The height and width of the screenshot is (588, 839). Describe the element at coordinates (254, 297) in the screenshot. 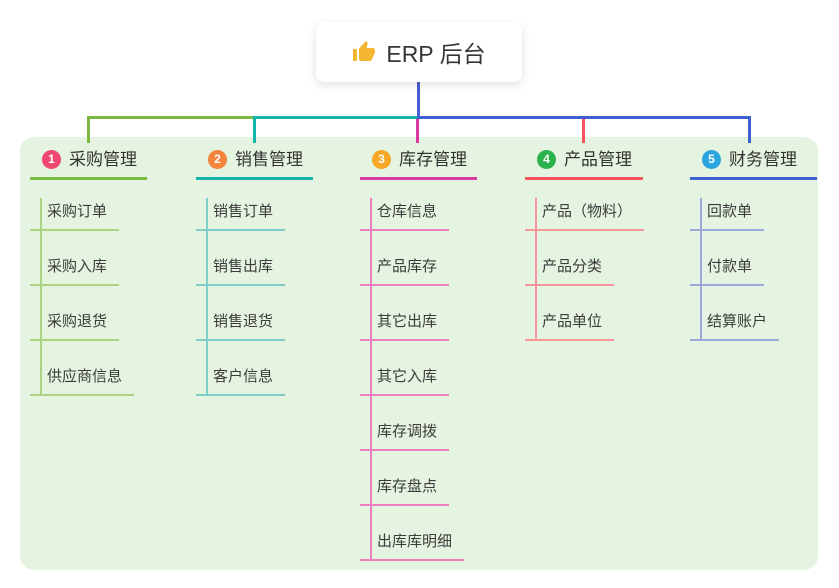

I see `branch-children: 销售订单 销售出库 销售退货 客户信息` at that location.